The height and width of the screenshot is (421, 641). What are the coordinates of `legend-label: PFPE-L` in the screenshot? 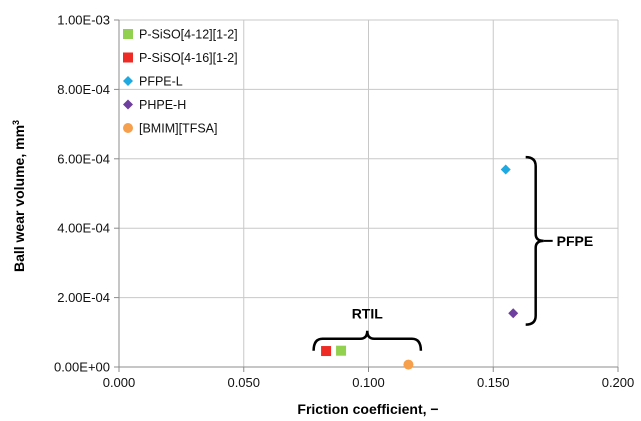 It's located at (161, 82).